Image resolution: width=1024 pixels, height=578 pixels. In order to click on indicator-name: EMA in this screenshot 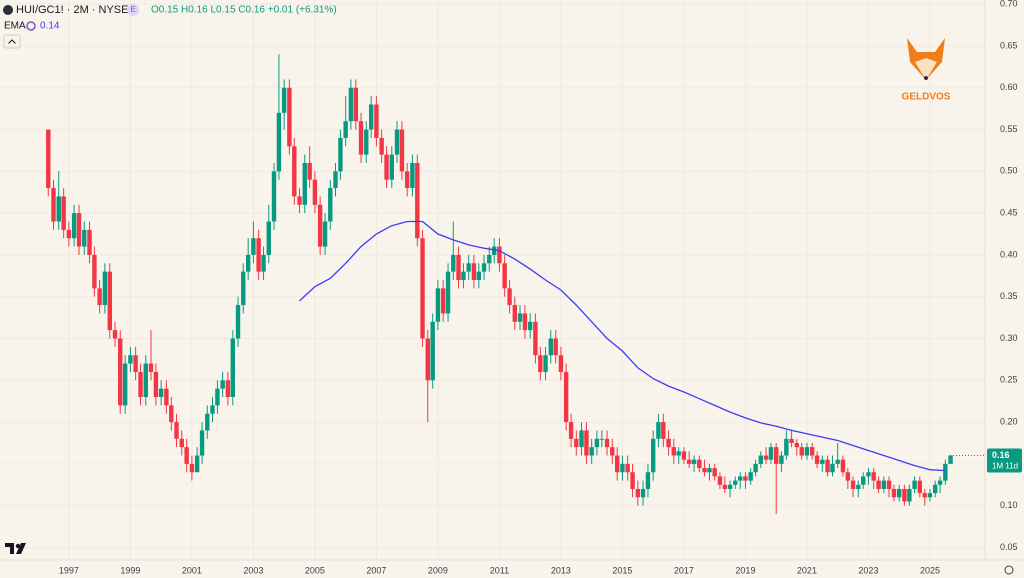, I will do `click(15, 26)`.